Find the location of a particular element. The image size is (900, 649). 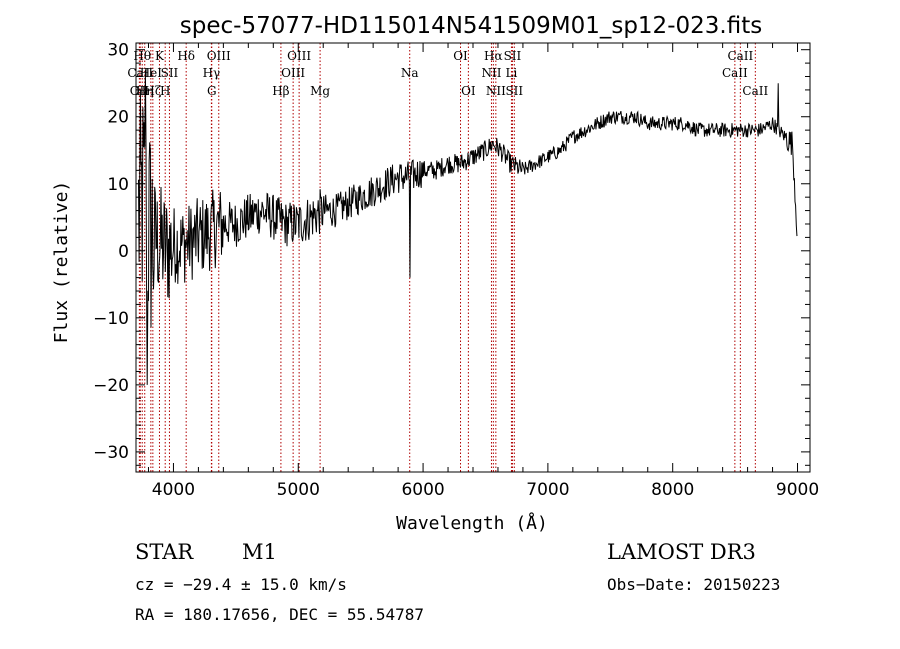

observation-date: Obs−Date: 20150223 is located at coordinates (694, 584).